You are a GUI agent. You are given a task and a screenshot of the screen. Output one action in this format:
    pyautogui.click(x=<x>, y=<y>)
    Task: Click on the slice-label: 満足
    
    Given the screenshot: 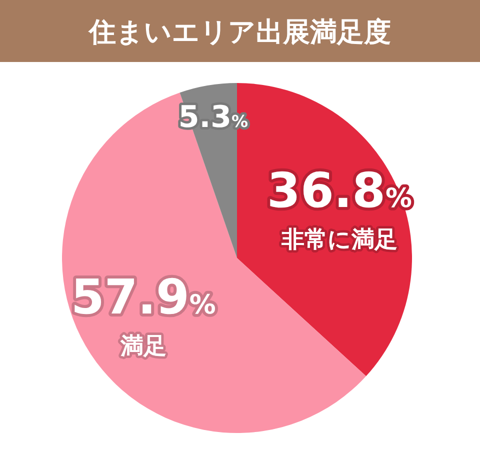 What is the action you would take?
    pyautogui.click(x=142, y=346)
    